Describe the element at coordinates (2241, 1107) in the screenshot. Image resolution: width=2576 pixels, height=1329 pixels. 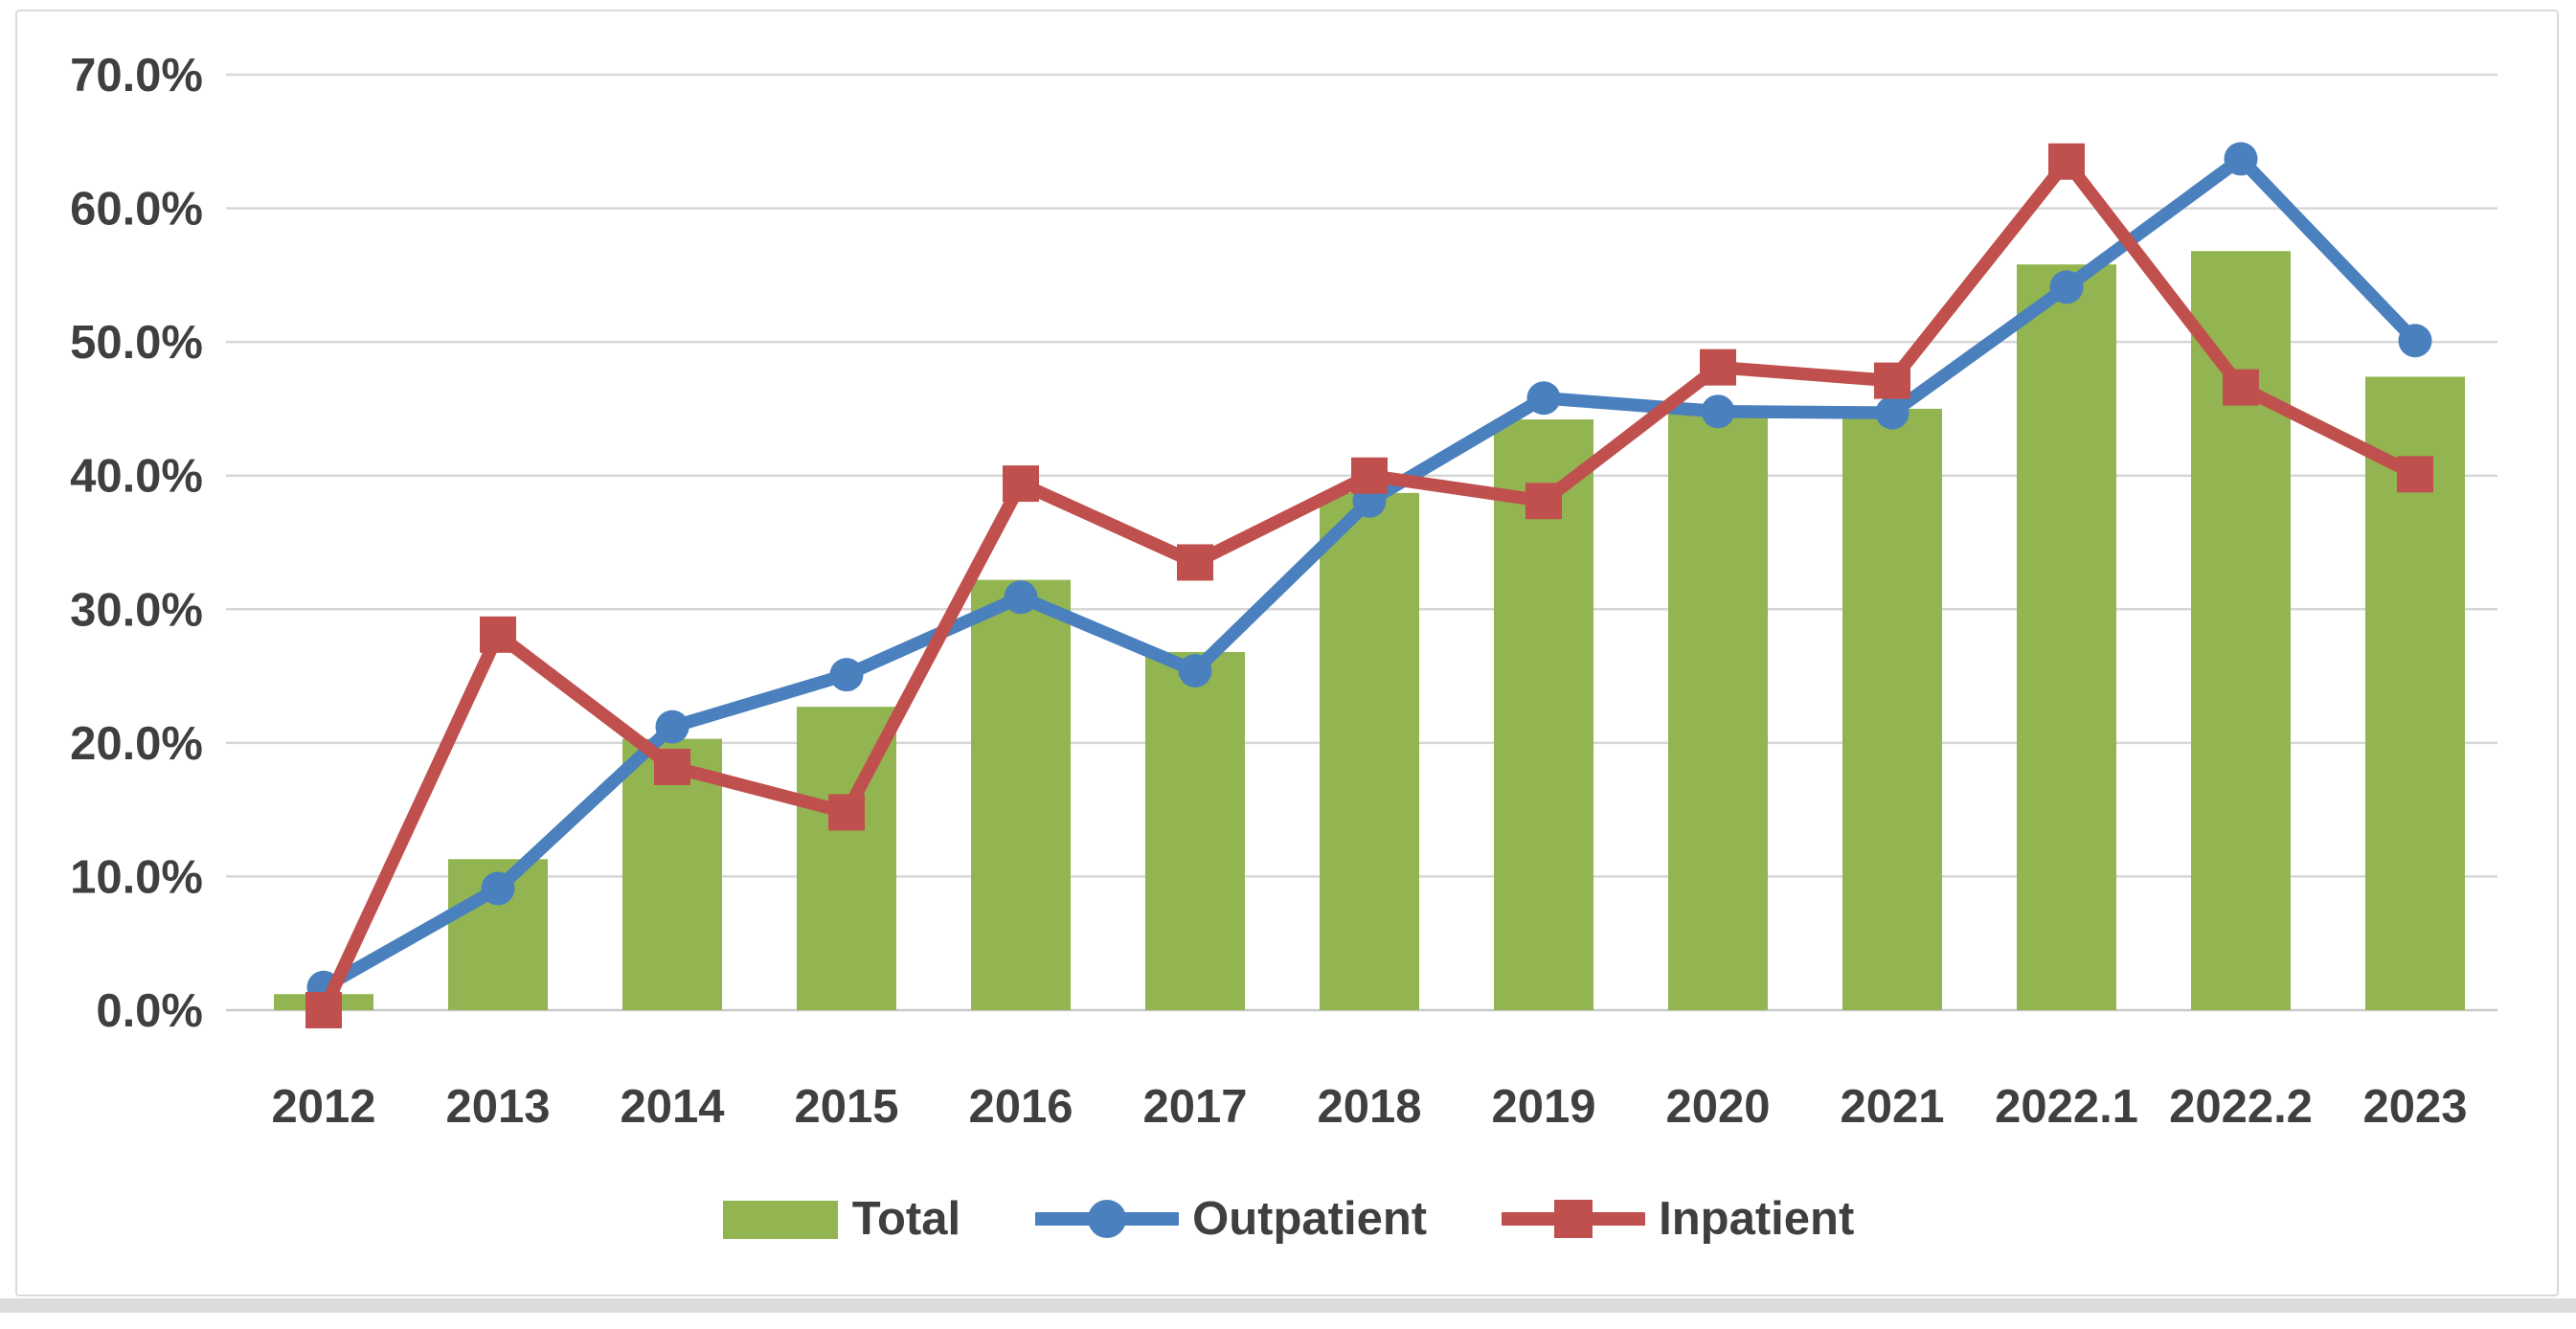
I see `x-axis-label-2022.2: 2022.2` at that location.